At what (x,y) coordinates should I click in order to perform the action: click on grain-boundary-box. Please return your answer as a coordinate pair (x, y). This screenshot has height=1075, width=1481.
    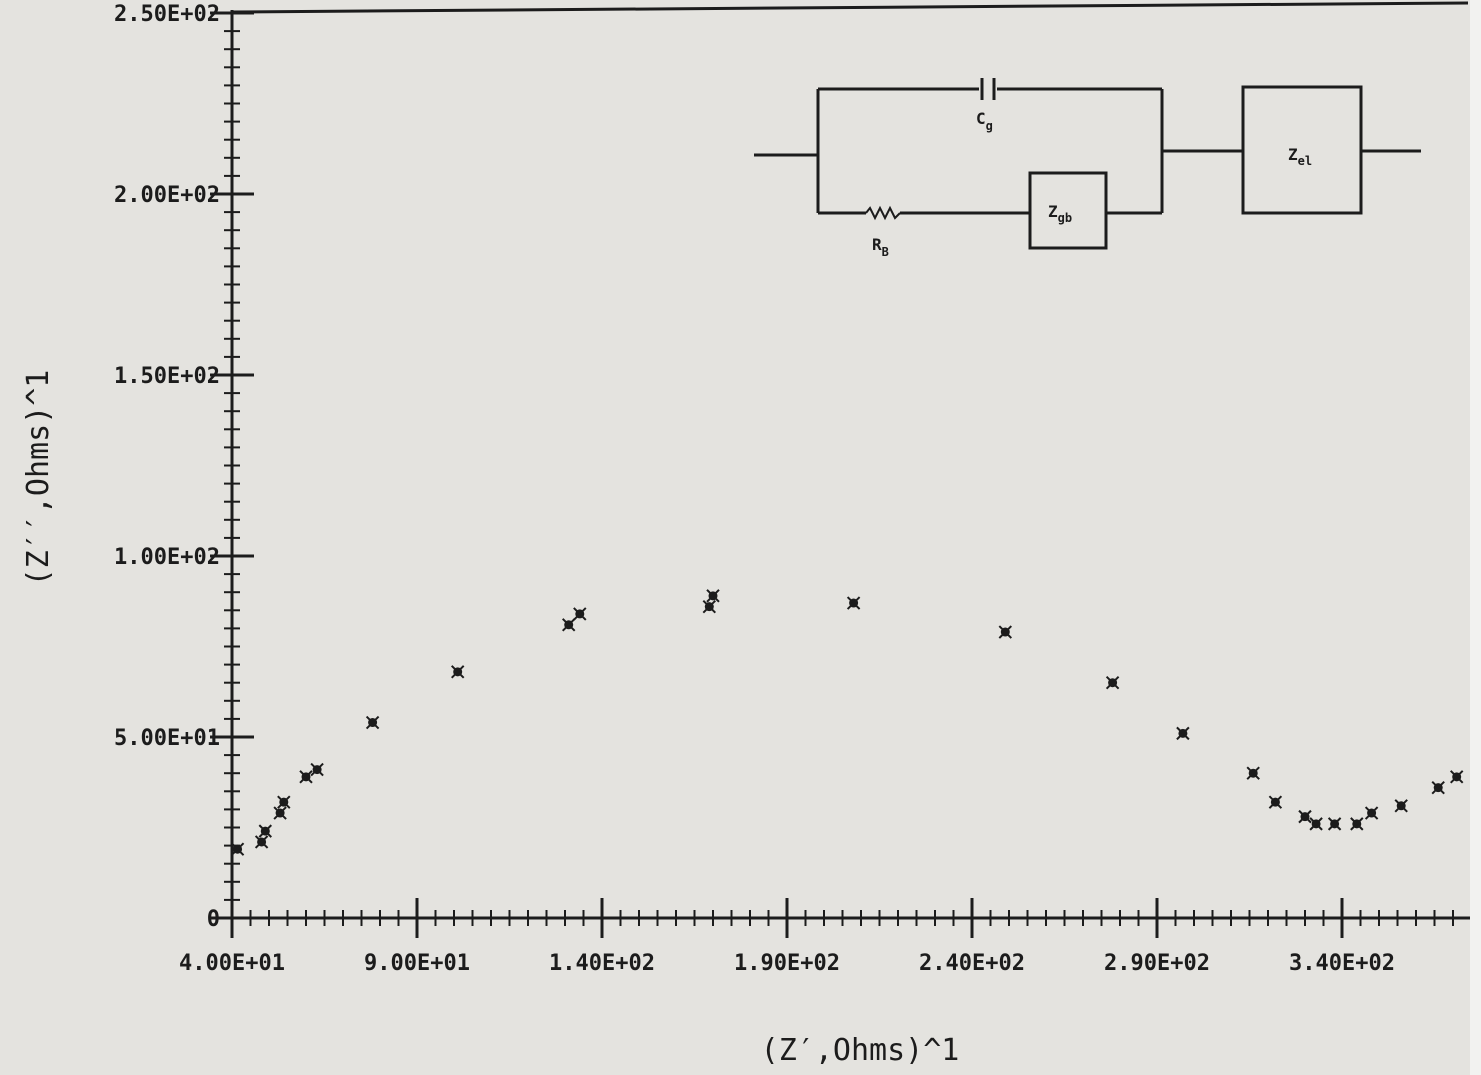
    Looking at the image, I should click on (1068, 210).